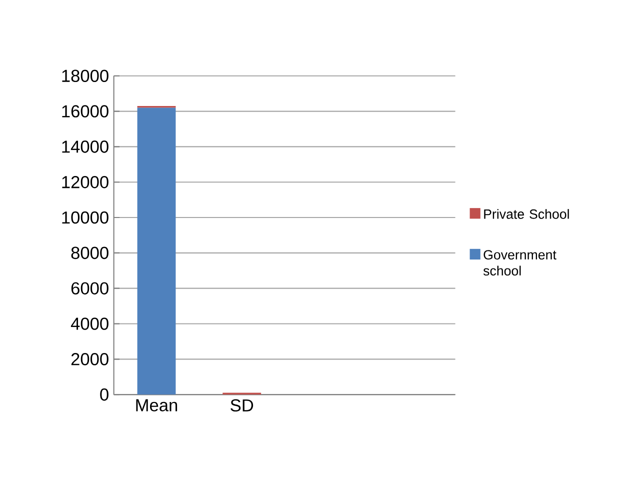  I want to click on x-tick-label: SD, so click(242, 405).